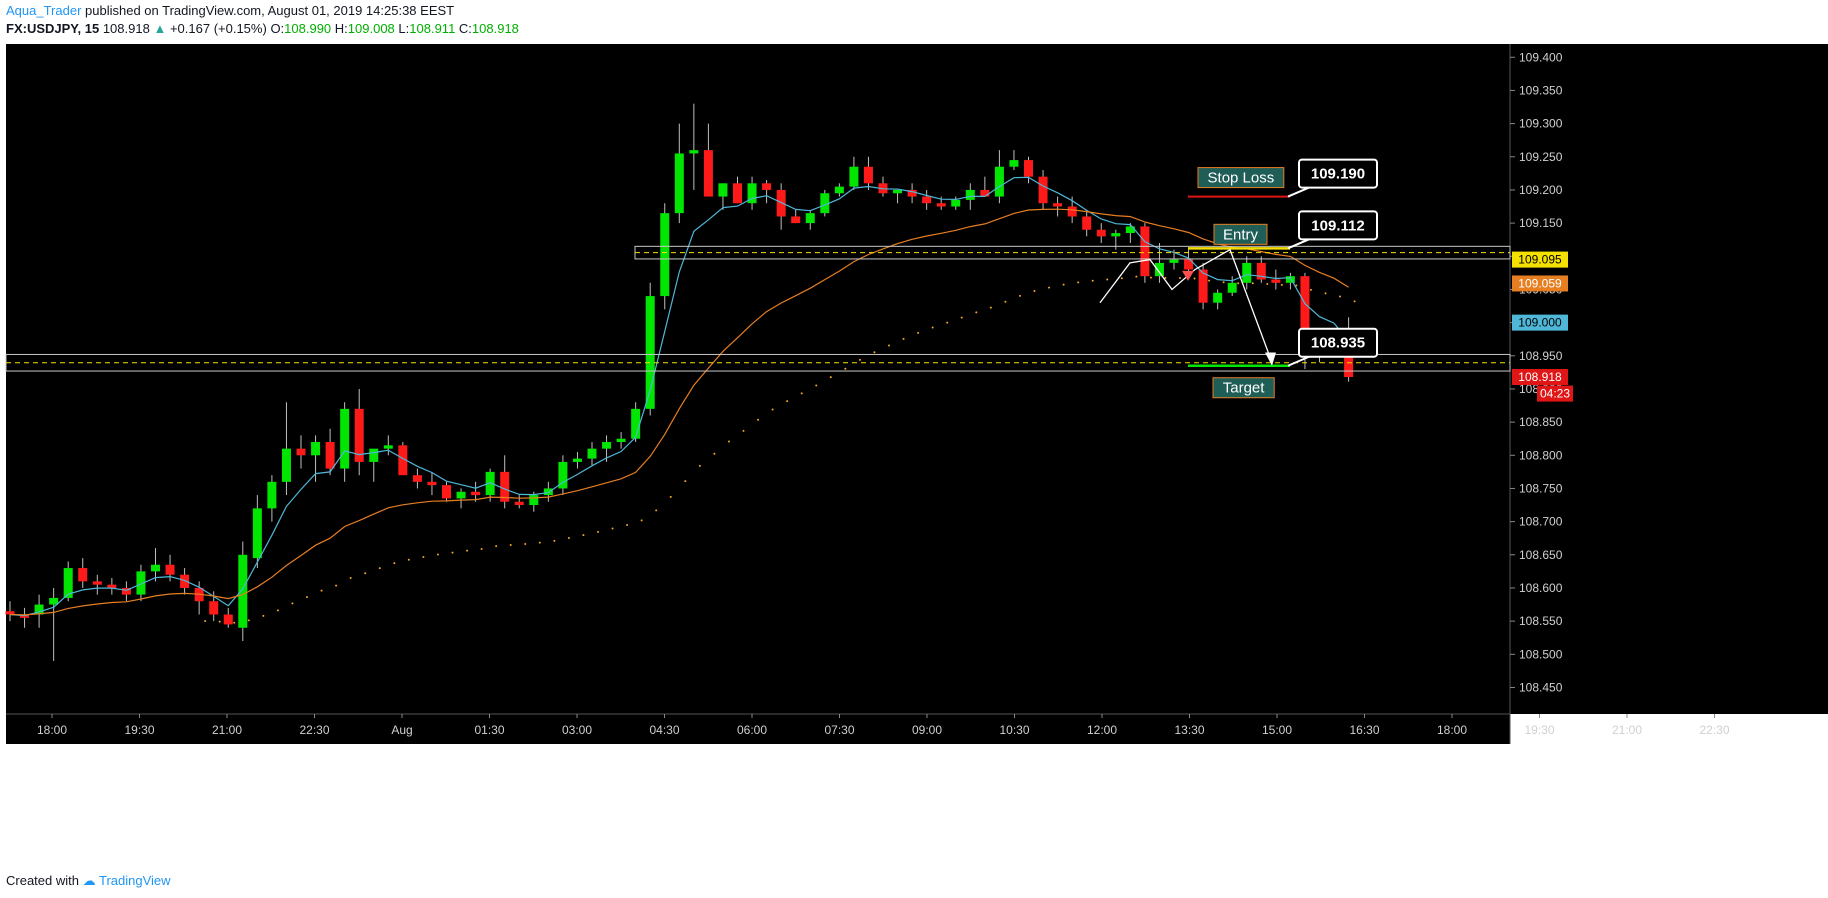  I want to click on entry-callout-text: 109.112, so click(1337, 225).